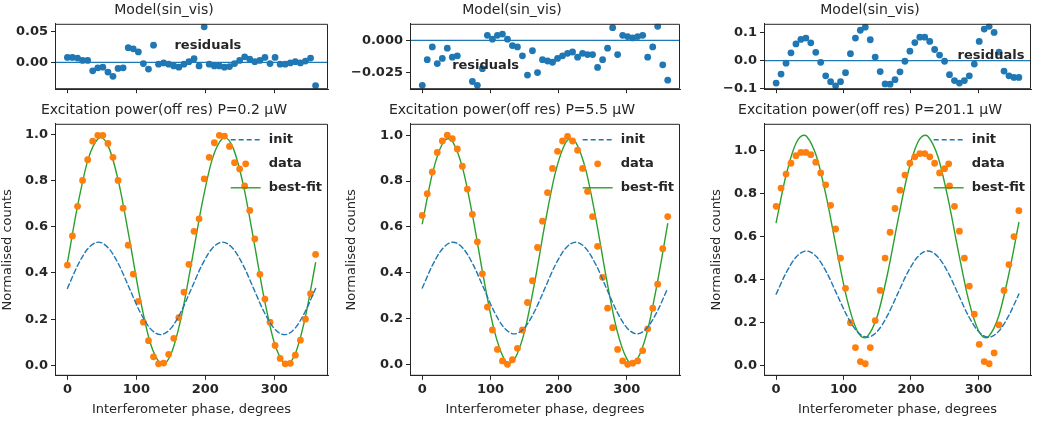 The height and width of the screenshot is (421, 1037). What do you see at coordinates (351, 249) in the screenshot?
I see `y-axis-title: Normalised counts` at bounding box center [351, 249].